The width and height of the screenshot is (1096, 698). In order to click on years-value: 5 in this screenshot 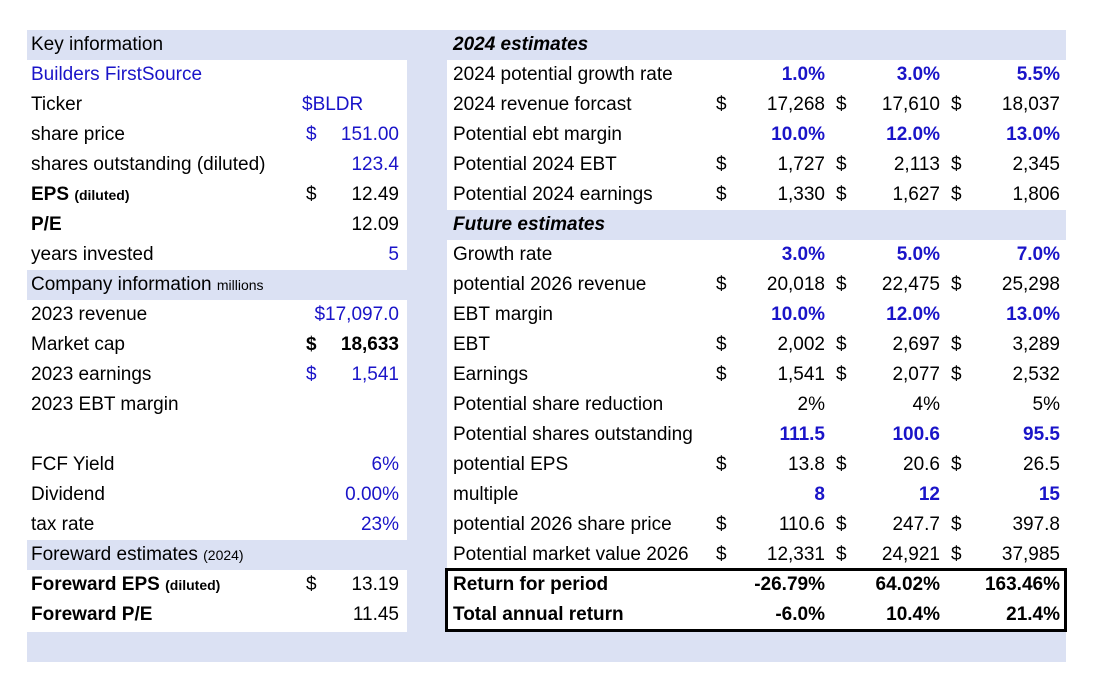, I will do `click(393, 254)`.